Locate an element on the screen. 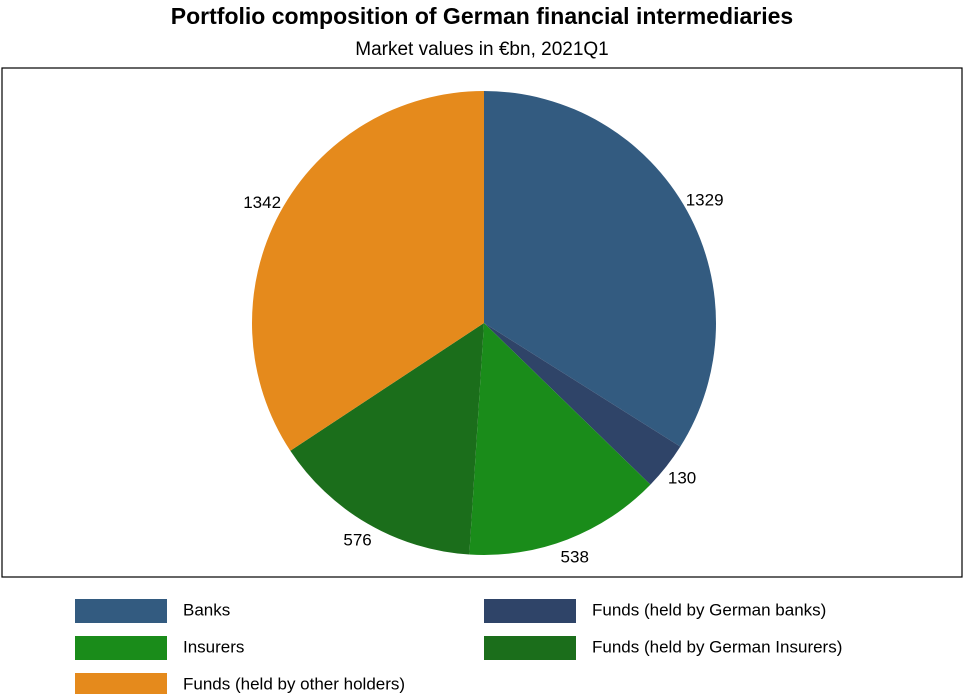  value-label: 130 is located at coordinates (682, 477).